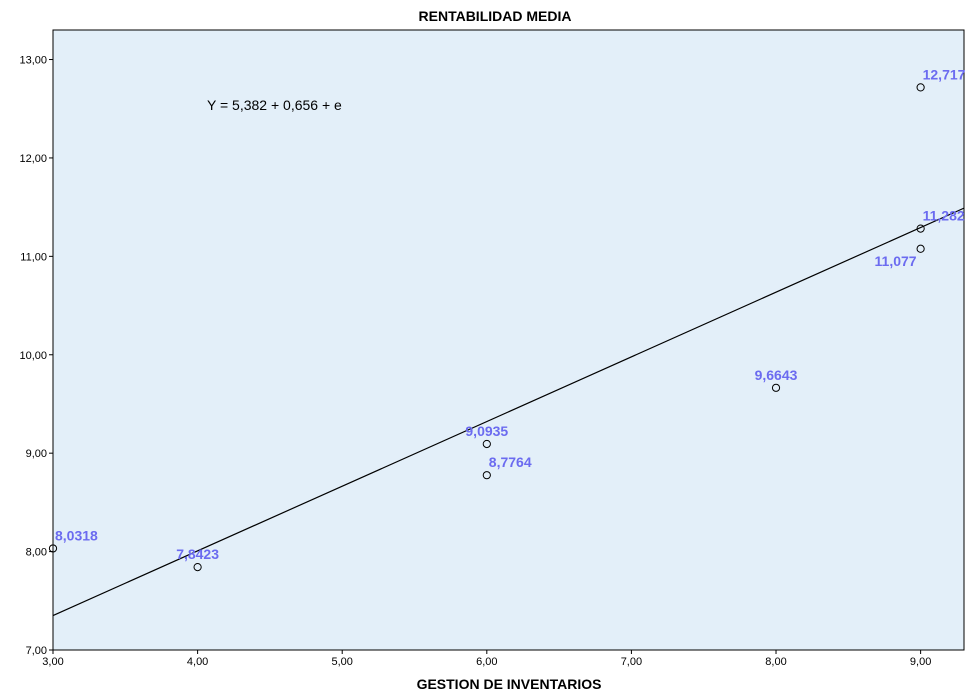 Image resolution: width=967 pixels, height=693 pixels. Describe the element at coordinates (486, 662) in the screenshot. I see `x-tick-label: 6,00` at that location.